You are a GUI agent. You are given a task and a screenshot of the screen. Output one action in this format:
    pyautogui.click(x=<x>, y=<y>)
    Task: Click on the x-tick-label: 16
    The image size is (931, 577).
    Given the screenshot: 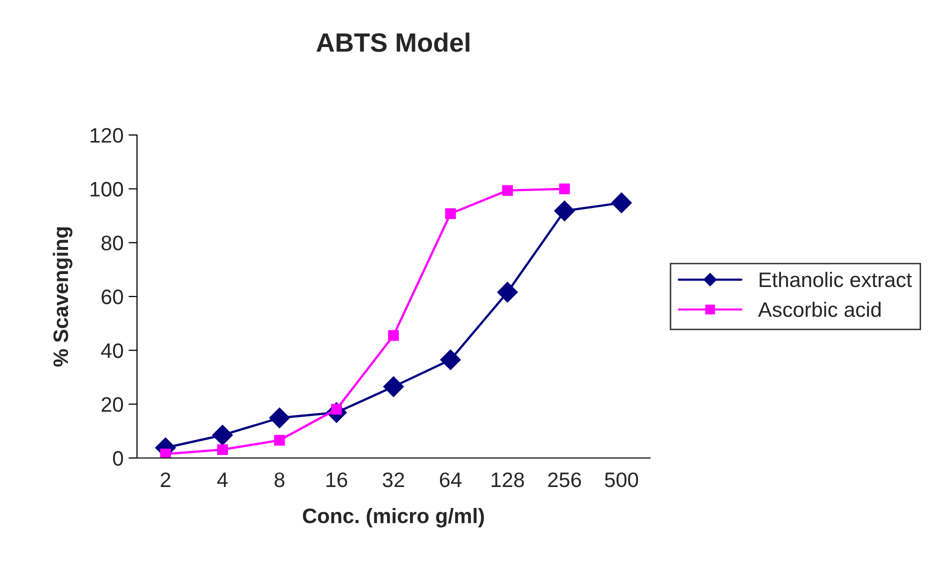 What is the action you would take?
    pyautogui.click(x=337, y=480)
    